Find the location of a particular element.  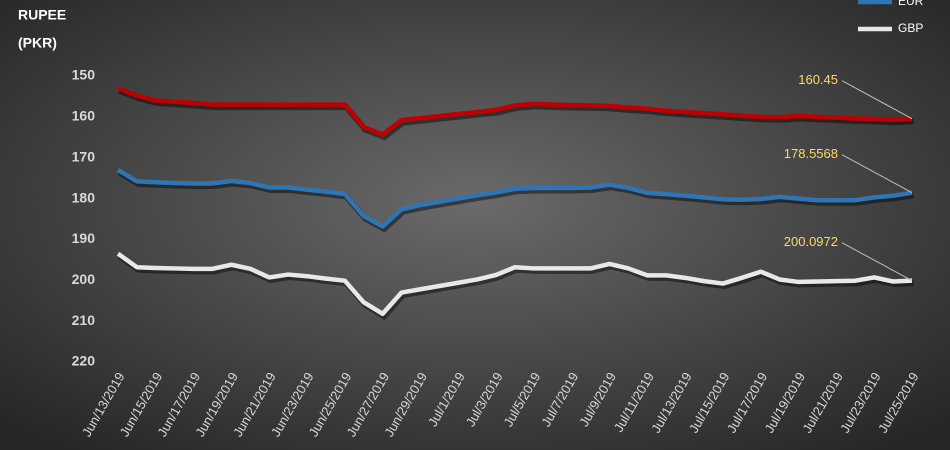

legend-label: EUR is located at coordinates (911, 4).